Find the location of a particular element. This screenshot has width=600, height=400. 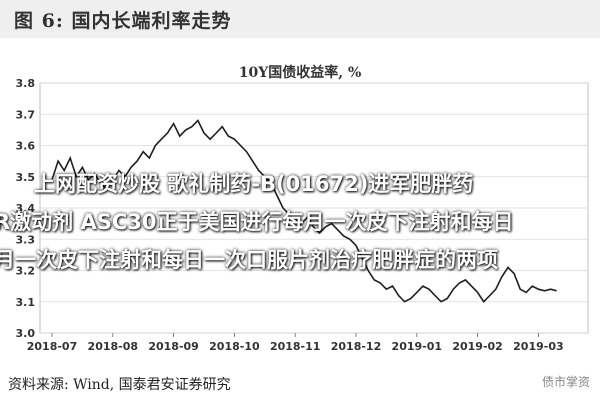

x-tick-label: 2018-07 is located at coordinates (52, 346).